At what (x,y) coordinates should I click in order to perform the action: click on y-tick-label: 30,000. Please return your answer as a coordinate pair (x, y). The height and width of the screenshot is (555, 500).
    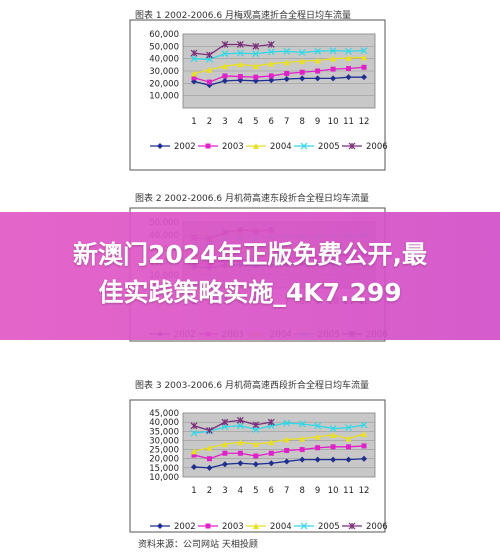
    Looking at the image, I should click on (164, 72).